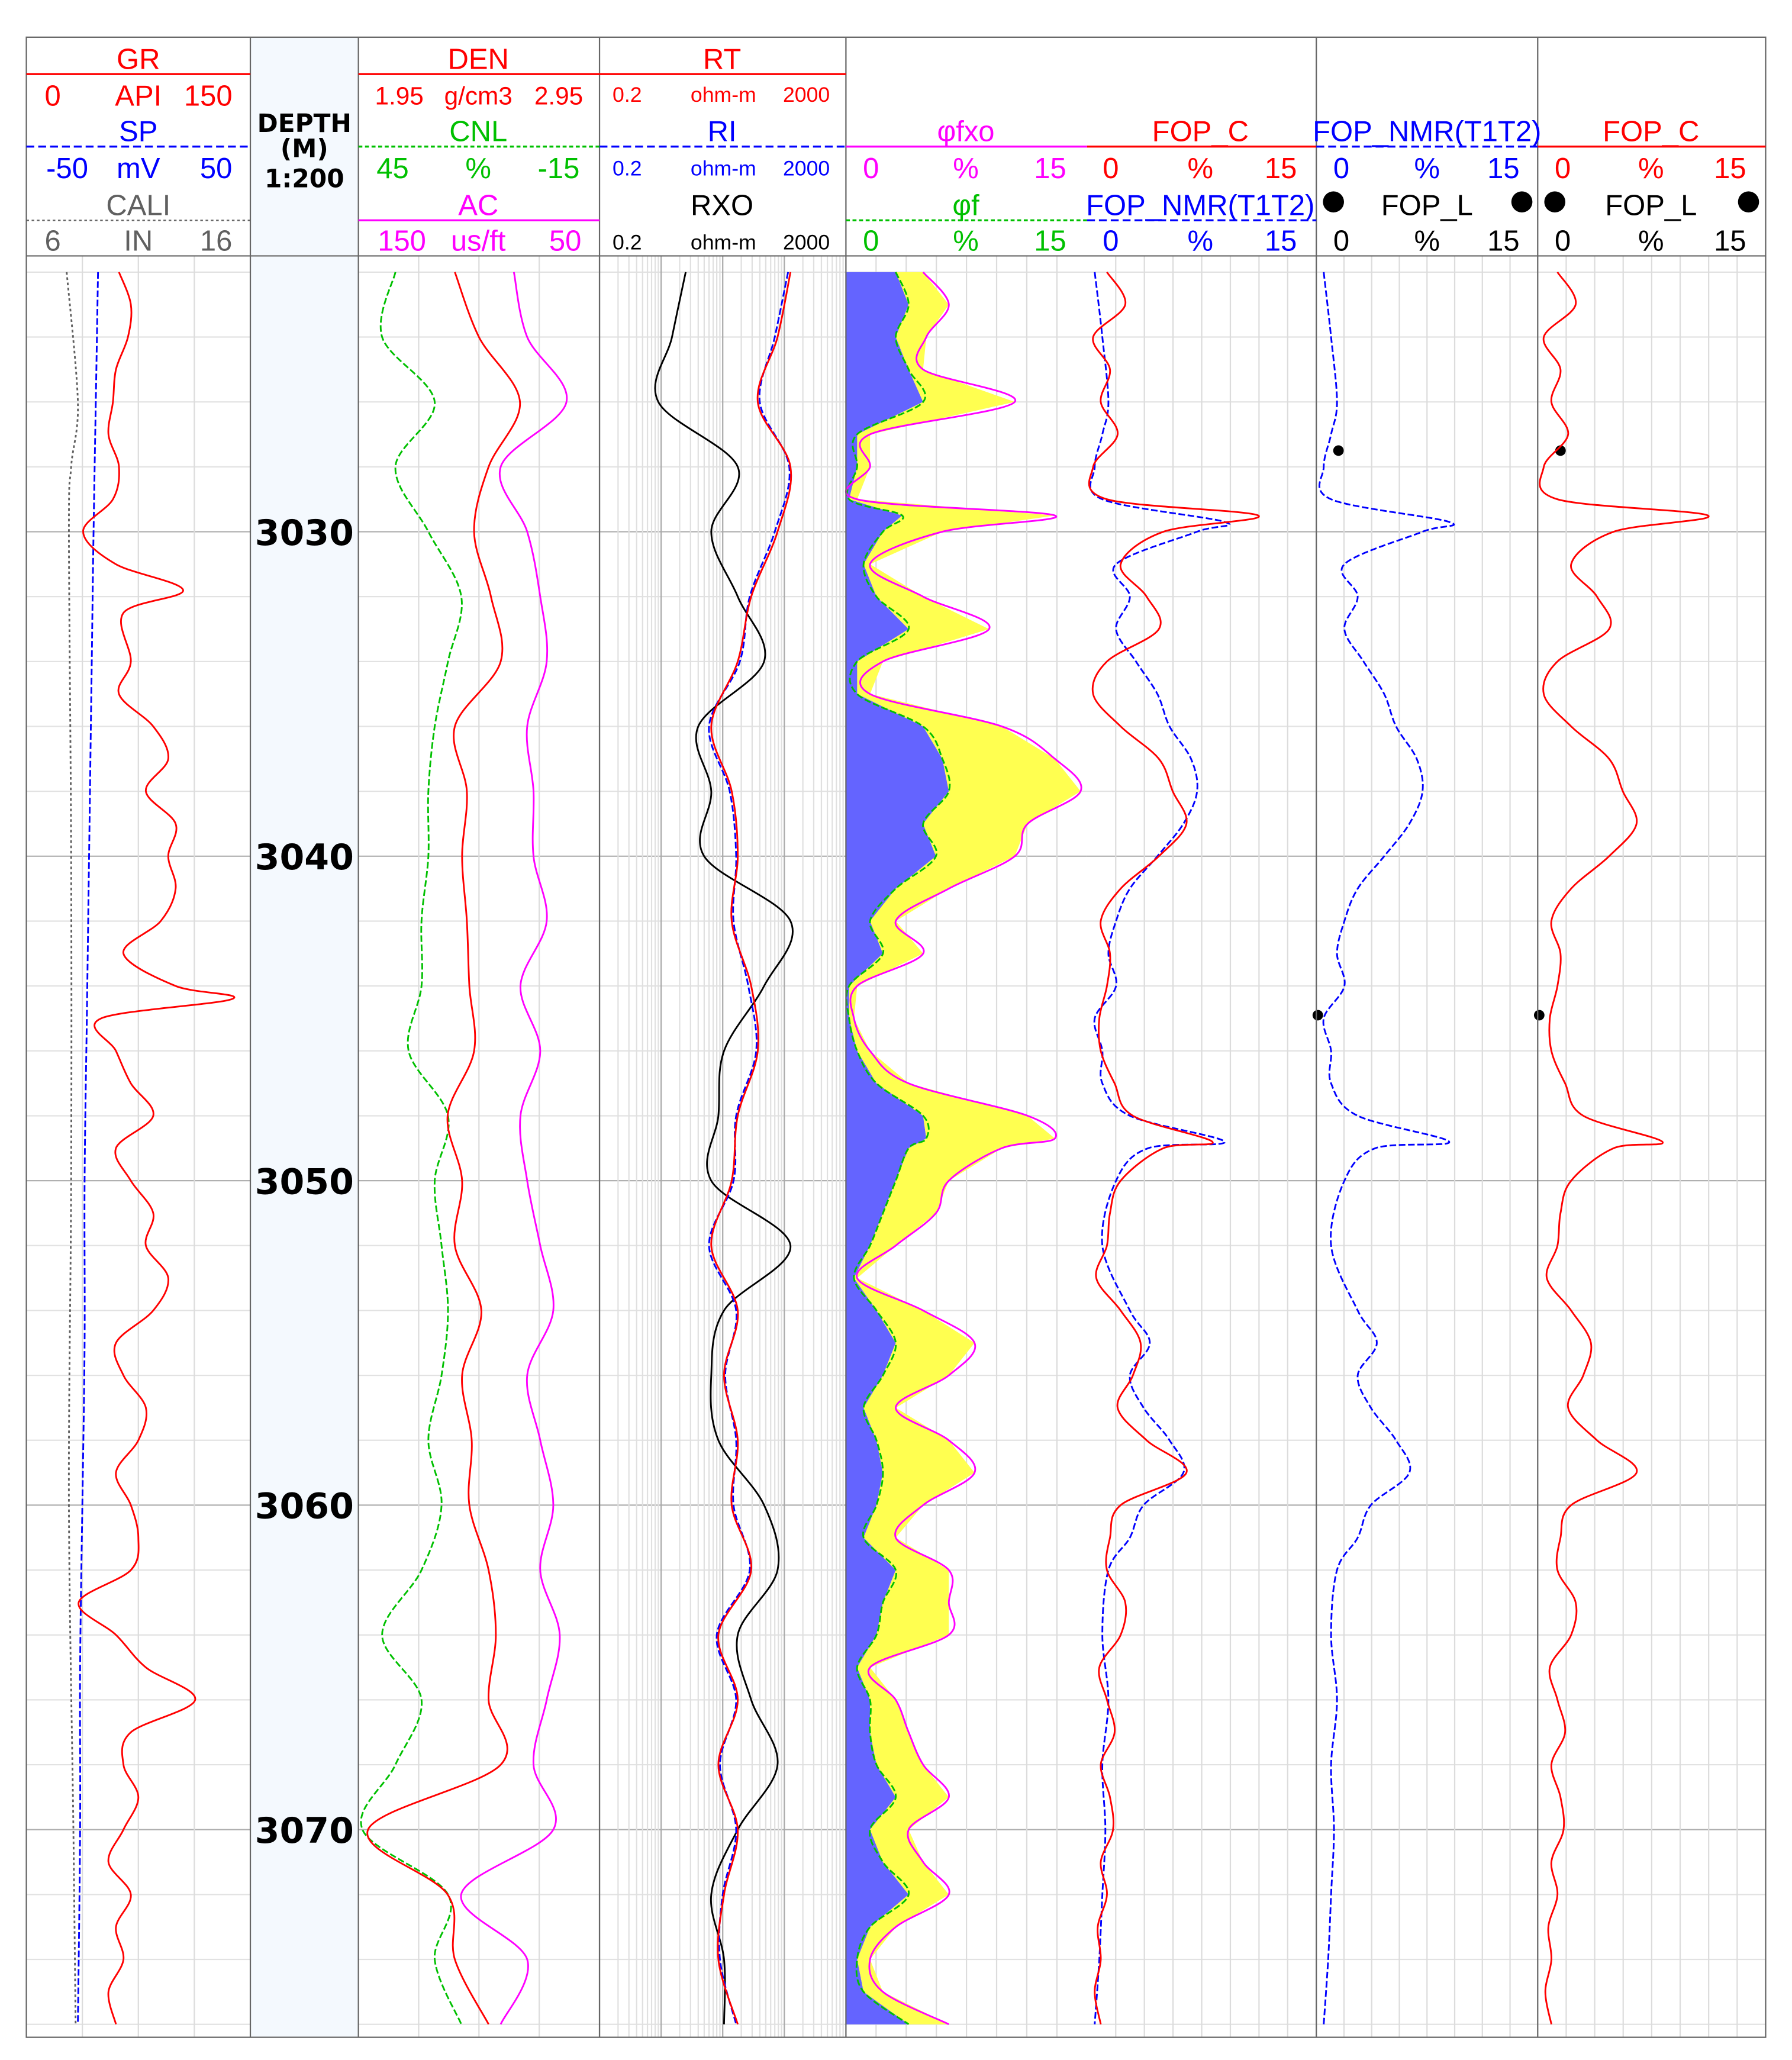  I want to click on fopnmr2-curve-name: FOP_NMR(T1T2), so click(1427, 132).